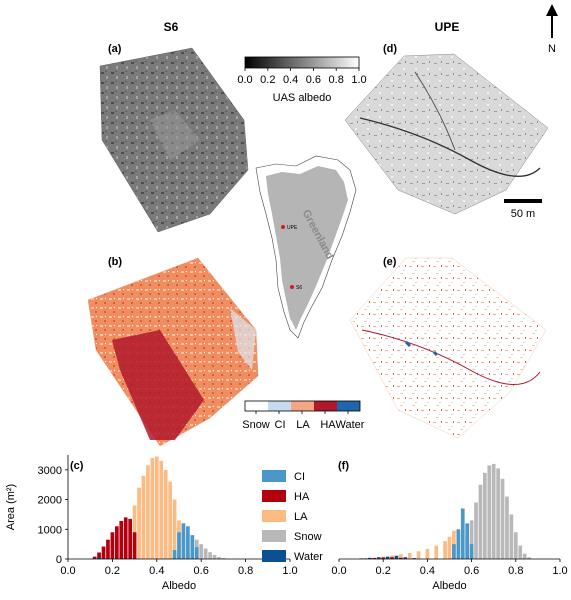  I want to click on upe-albedo-image, so click(446, 134).